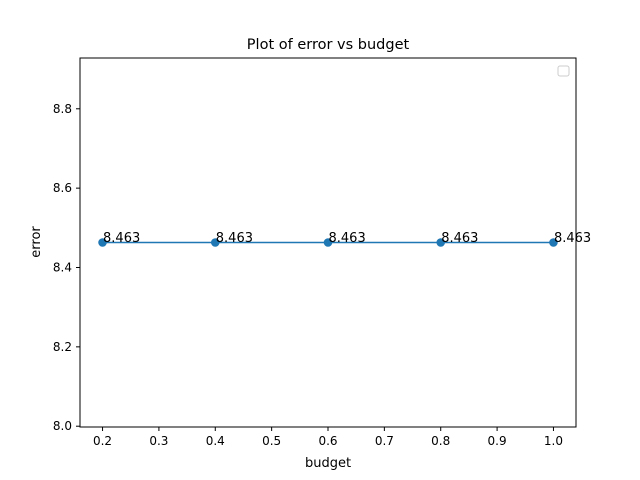 This screenshot has height=480, width=640. I want to click on x-axis-ticks: 0.2 0.3 0.4 0.5 0.6 0.7 0.8 0.9 1.0, so click(328, 437).